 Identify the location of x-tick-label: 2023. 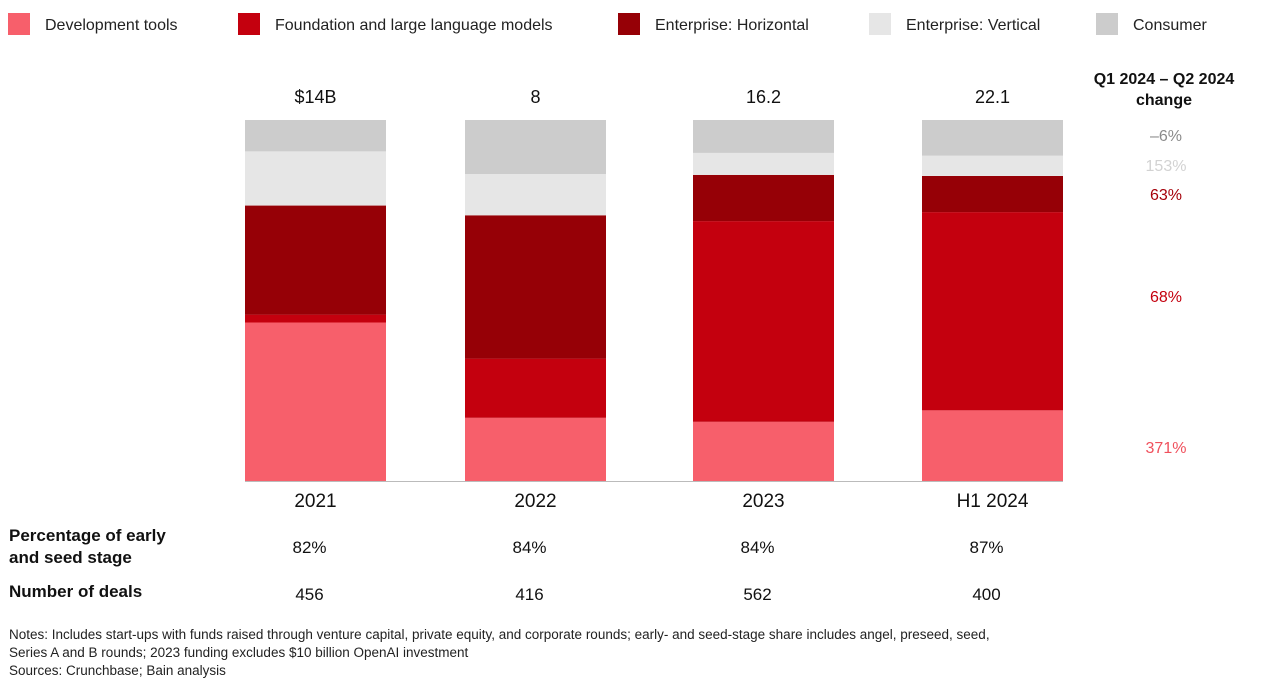
(763, 501).